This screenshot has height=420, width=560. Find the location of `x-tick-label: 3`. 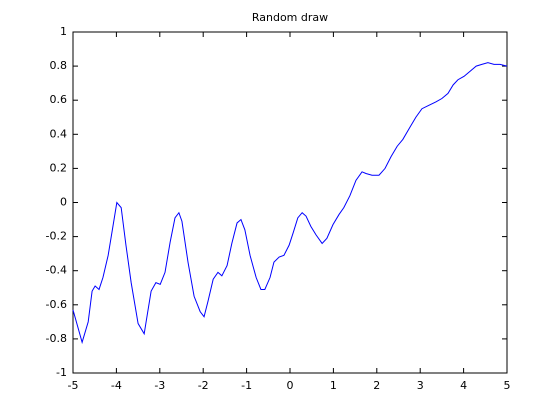

x-tick-label: 3 is located at coordinates (420, 385).